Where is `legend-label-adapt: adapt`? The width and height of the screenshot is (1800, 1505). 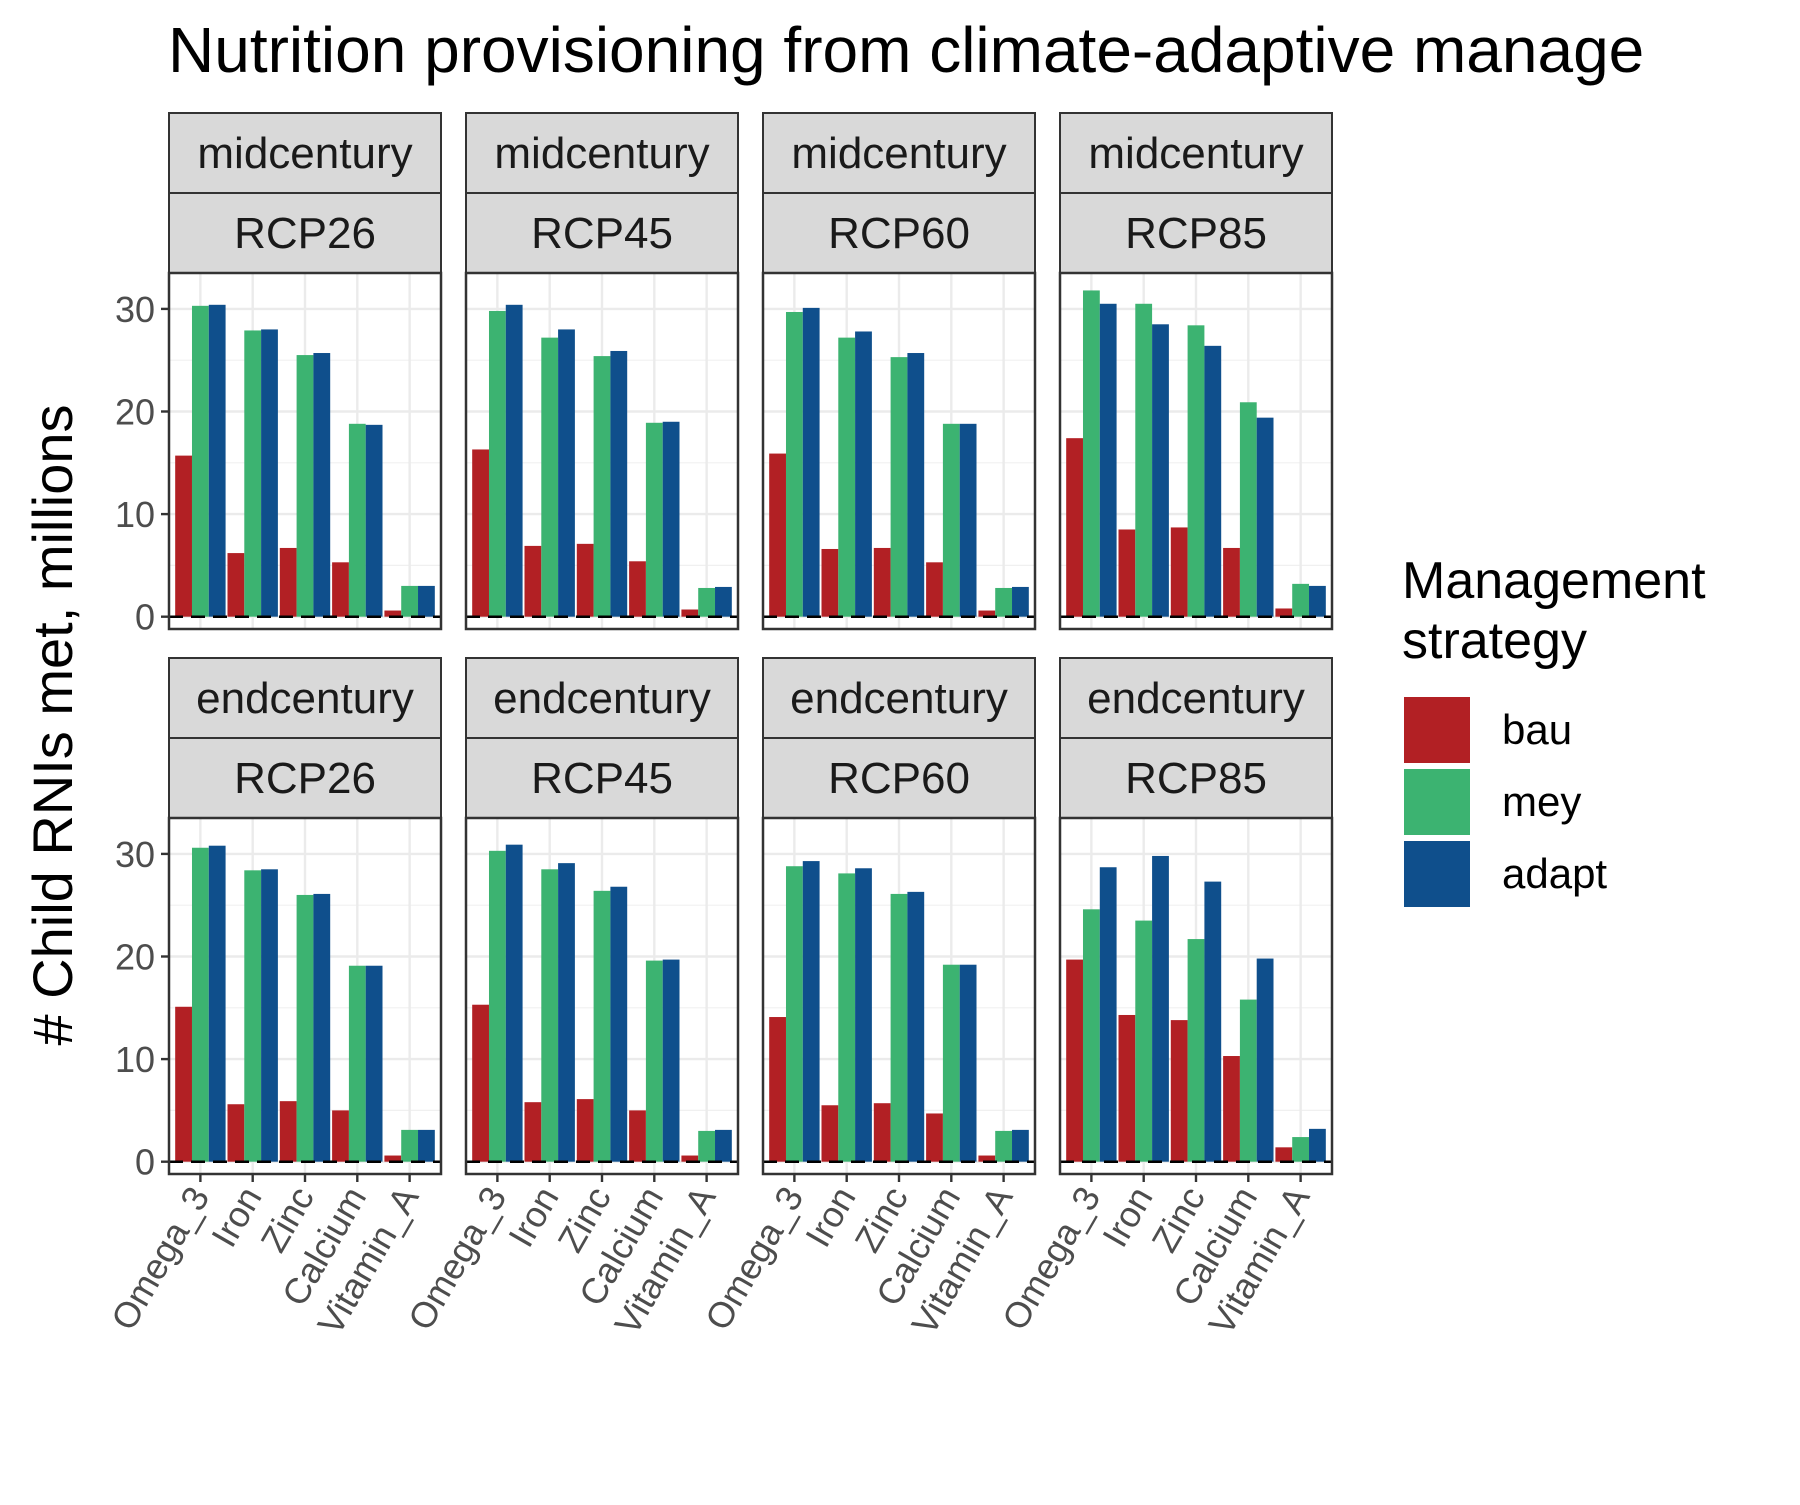 legend-label-adapt: adapt is located at coordinates (1554, 873).